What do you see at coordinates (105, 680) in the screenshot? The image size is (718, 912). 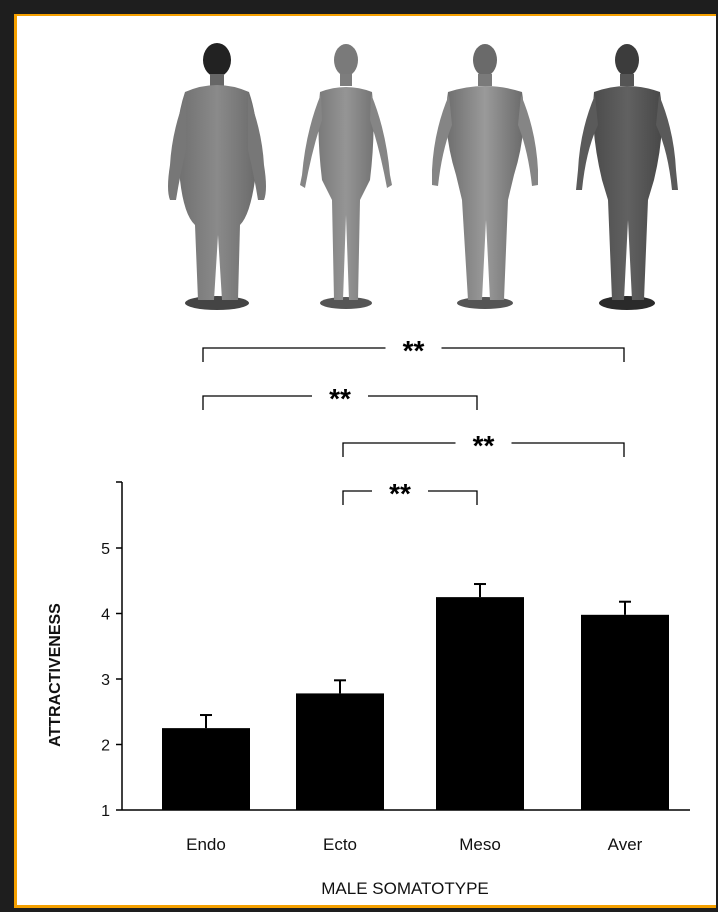 I see `y-tick-label: 3` at bounding box center [105, 680].